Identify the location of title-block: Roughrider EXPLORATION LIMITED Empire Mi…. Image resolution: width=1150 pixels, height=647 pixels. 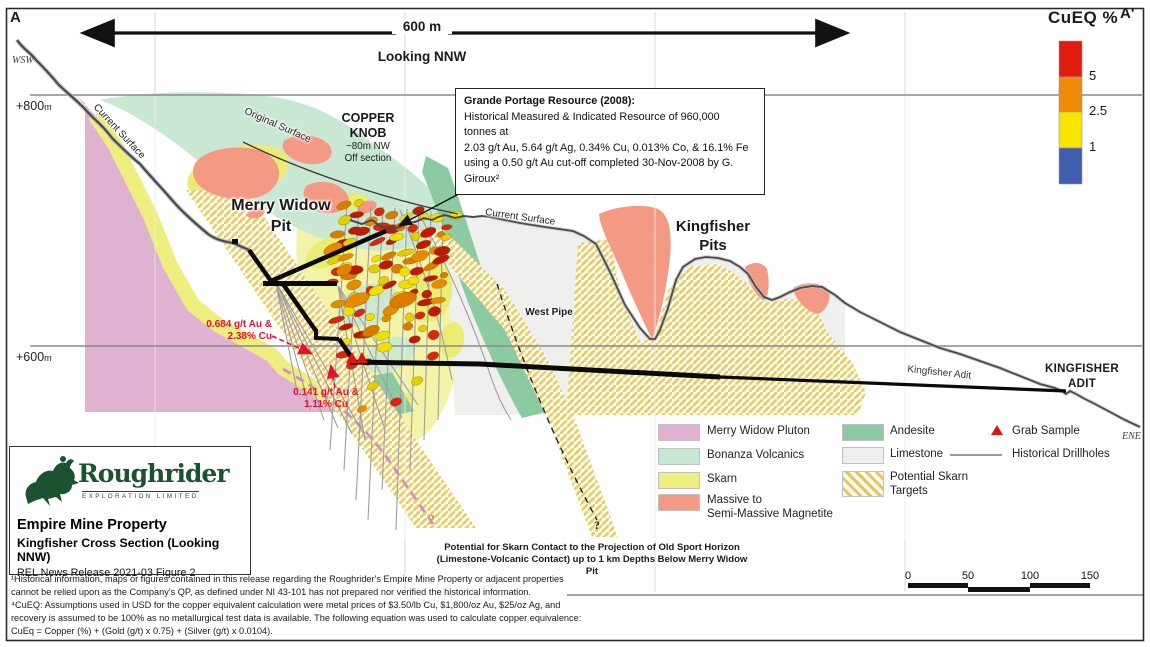
(130, 512).